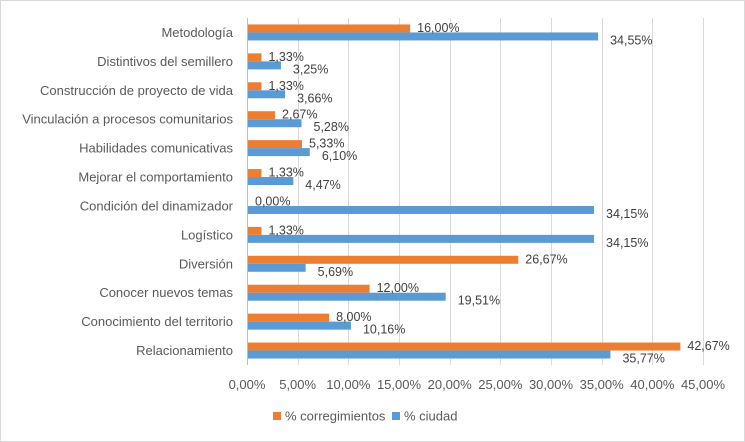 The height and width of the screenshot is (442, 745). Describe the element at coordinates (247, 384) in the screenshot. I see `x-tick-label: 0,00%` at that location.